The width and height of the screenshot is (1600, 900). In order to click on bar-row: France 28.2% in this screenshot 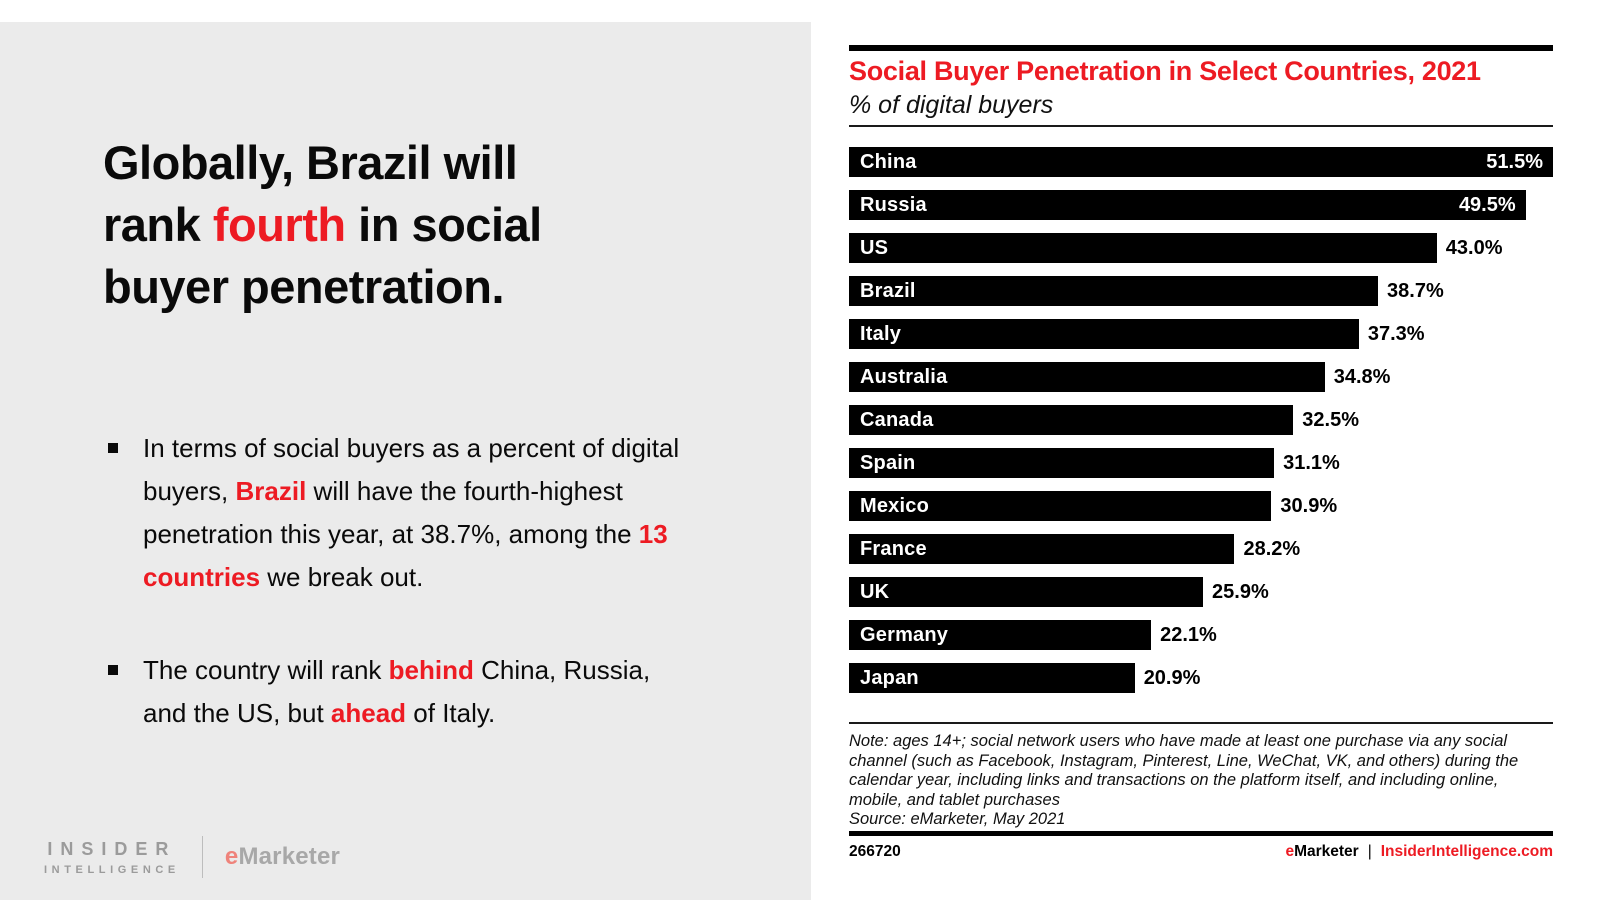, I will do `click(1201, 549)`.